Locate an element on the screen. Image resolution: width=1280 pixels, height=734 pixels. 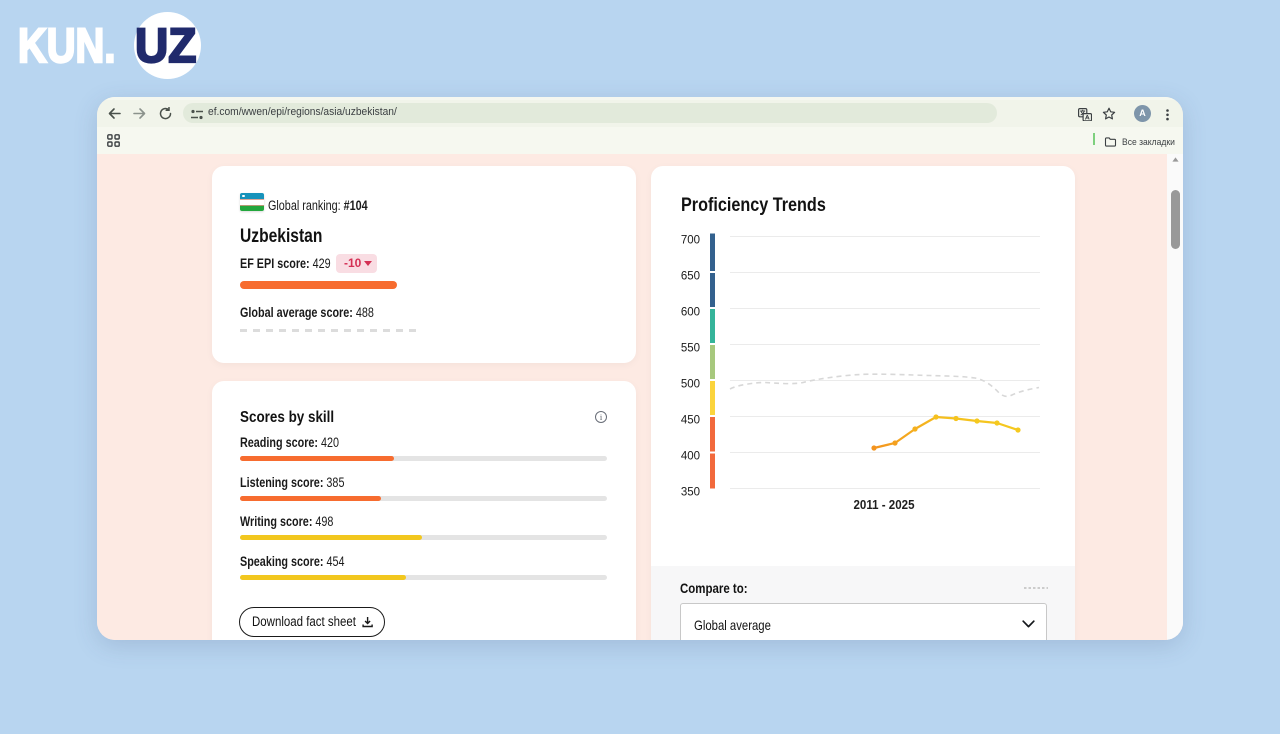
svg-text: 700 is located at coordinates (690, 241).